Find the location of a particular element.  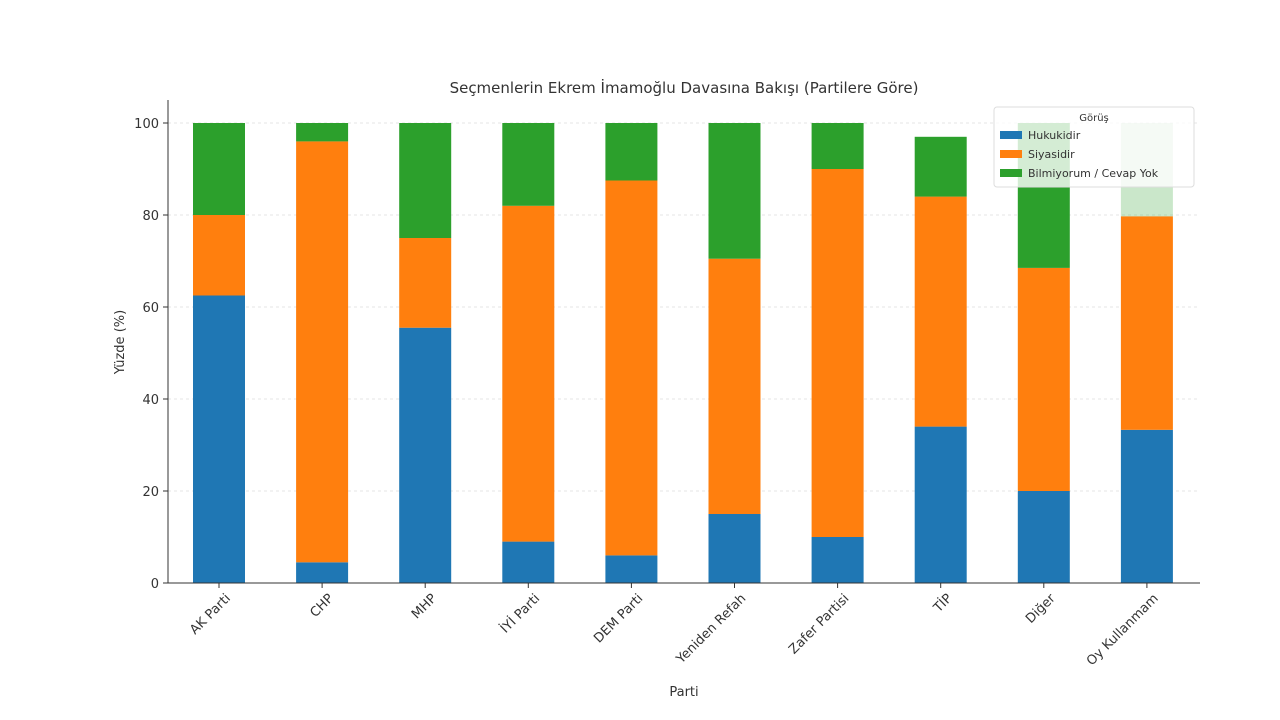

y-tick-label: 0 is located at coordinates (155, 584).